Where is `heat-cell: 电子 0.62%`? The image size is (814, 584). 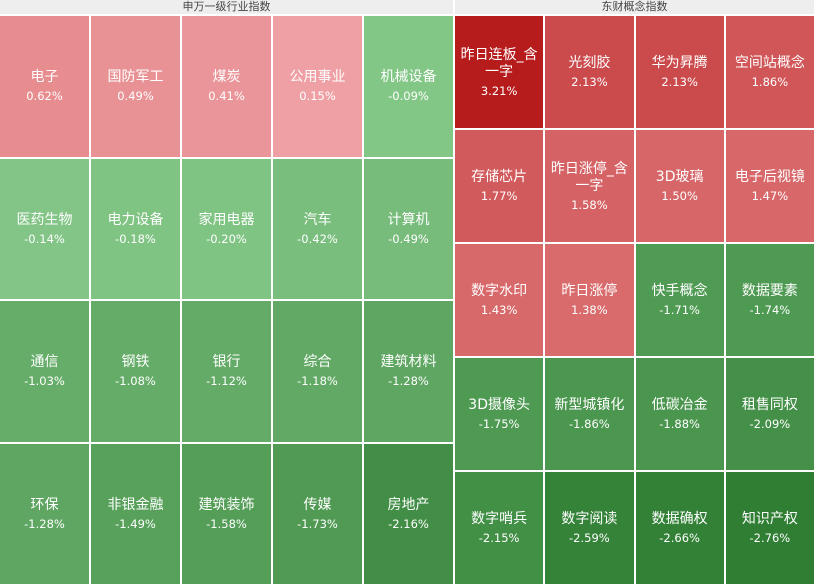 heat-cell: 电子 0.62% is located at coordinates (44, 86).